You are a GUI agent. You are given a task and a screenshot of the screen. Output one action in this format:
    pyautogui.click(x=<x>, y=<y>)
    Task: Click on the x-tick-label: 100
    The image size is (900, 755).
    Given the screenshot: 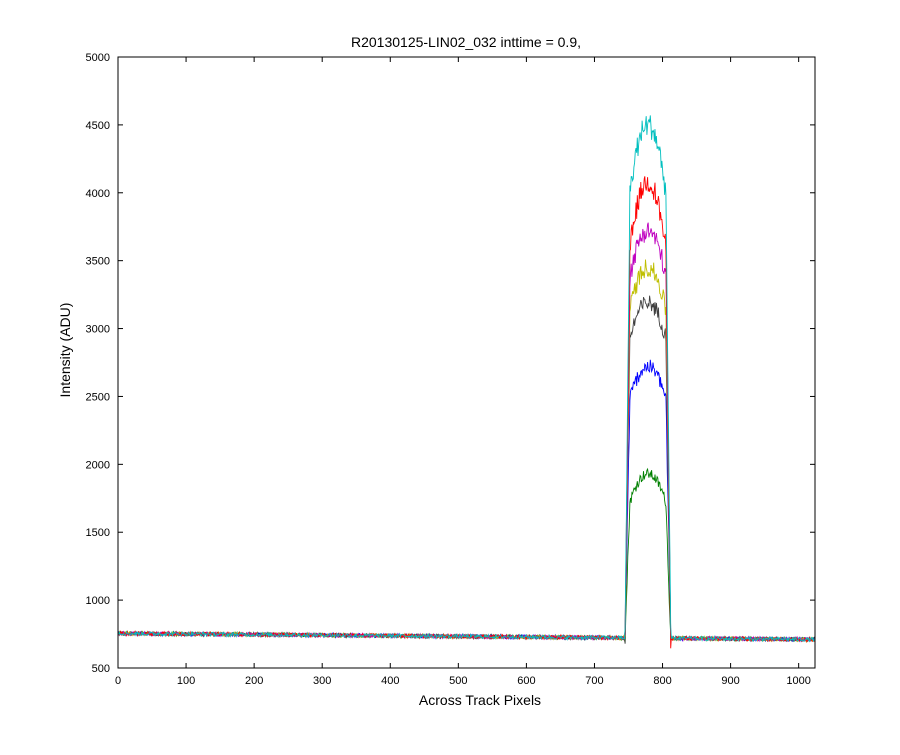 What is the action you would take?
    pyautogui.click(x=186, y=681)
    